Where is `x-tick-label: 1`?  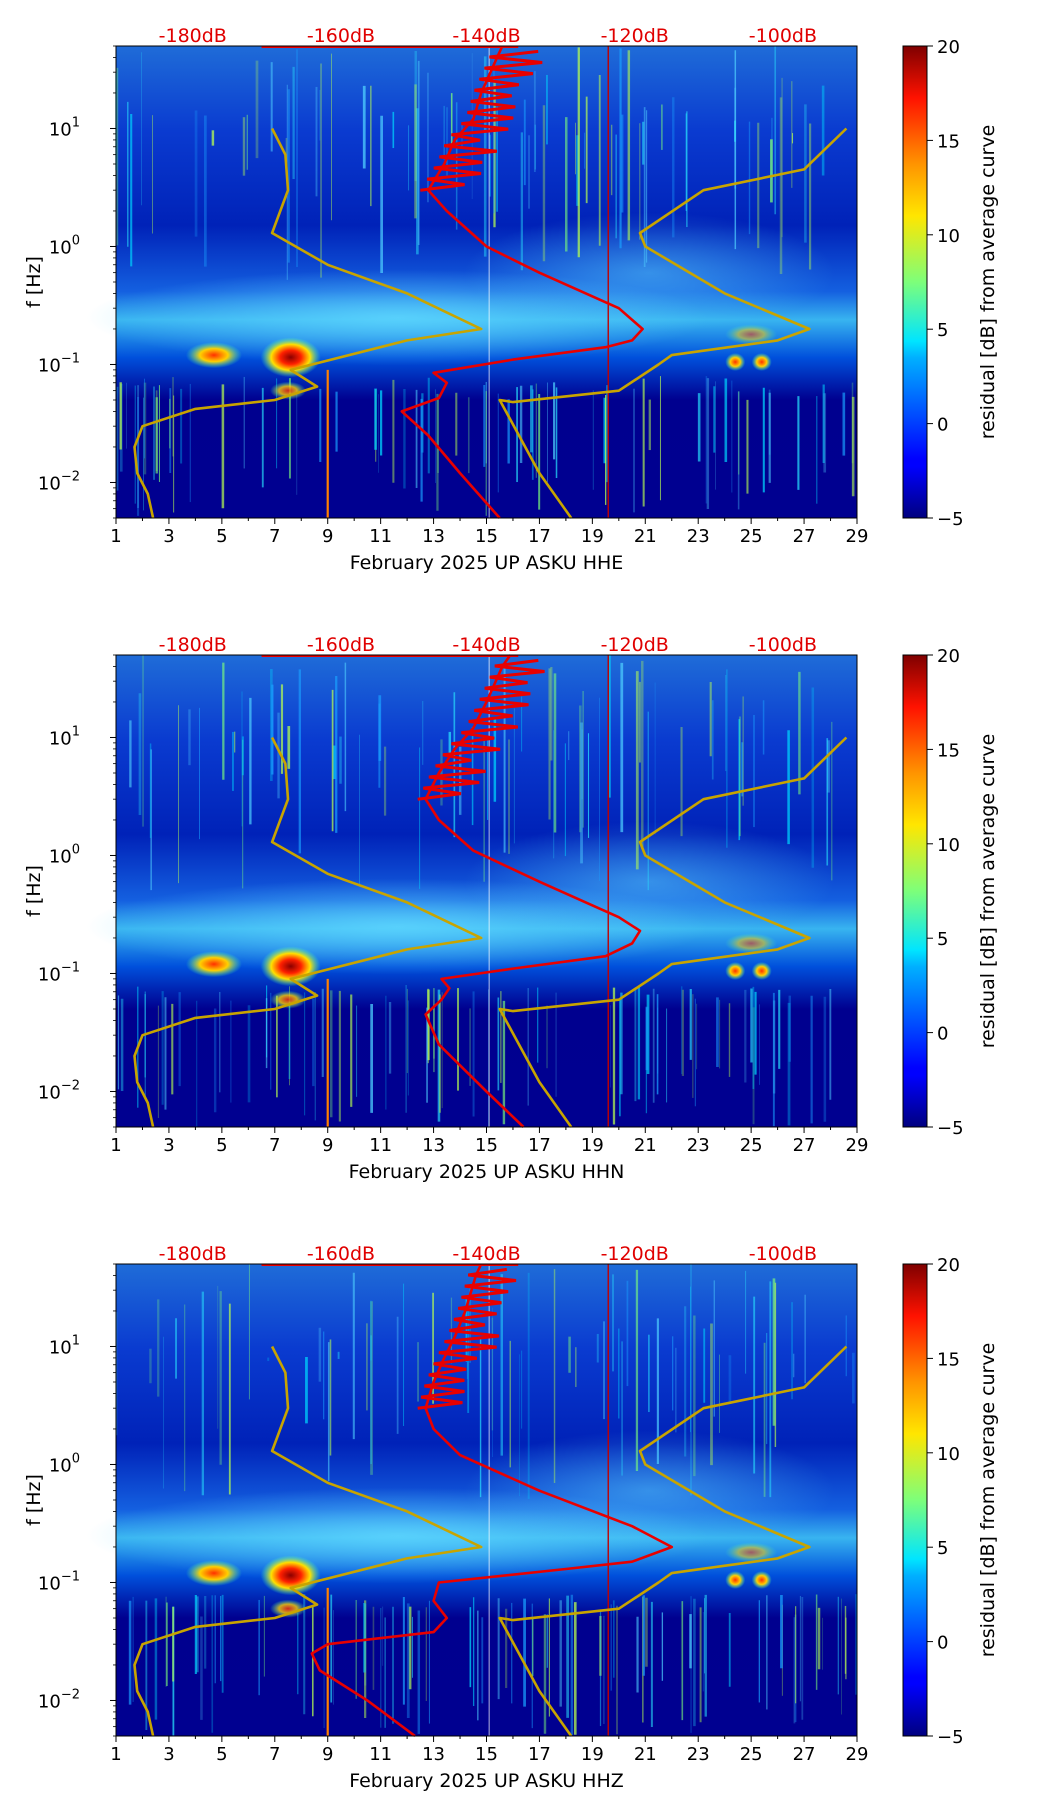 x-tick-label: 1 is located at coordinates (115, 1145).